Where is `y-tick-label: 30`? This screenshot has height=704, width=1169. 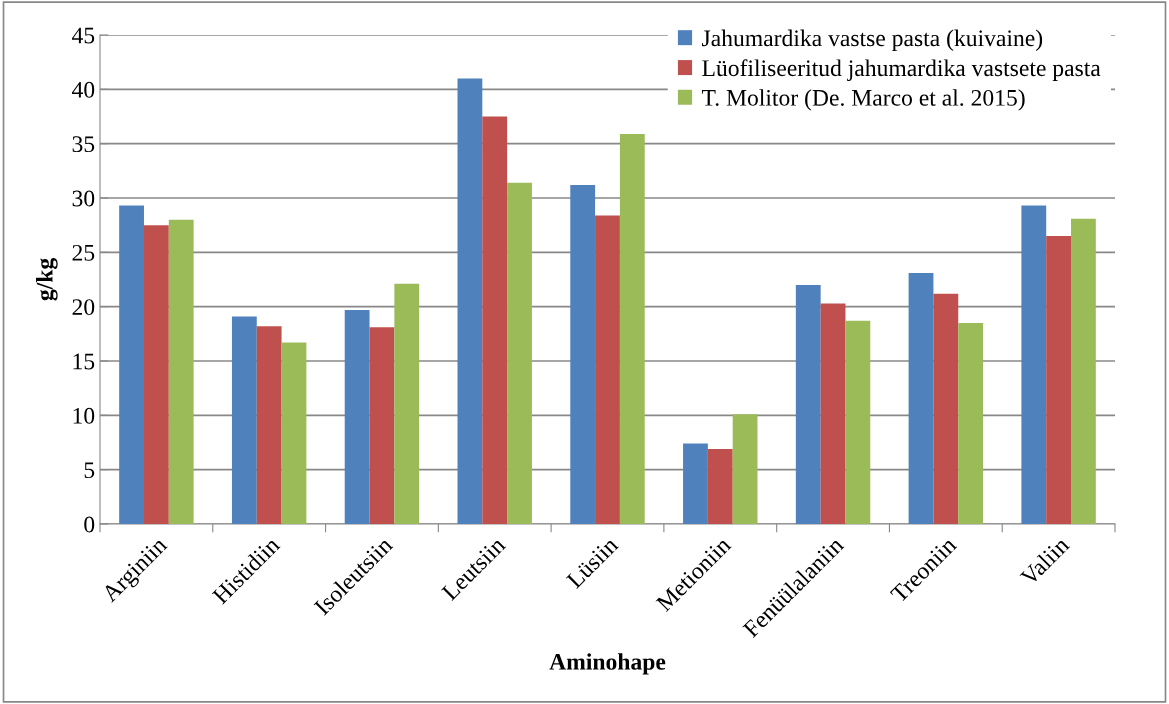 y-tick-label: 30 is located at coordinates (83, 198).